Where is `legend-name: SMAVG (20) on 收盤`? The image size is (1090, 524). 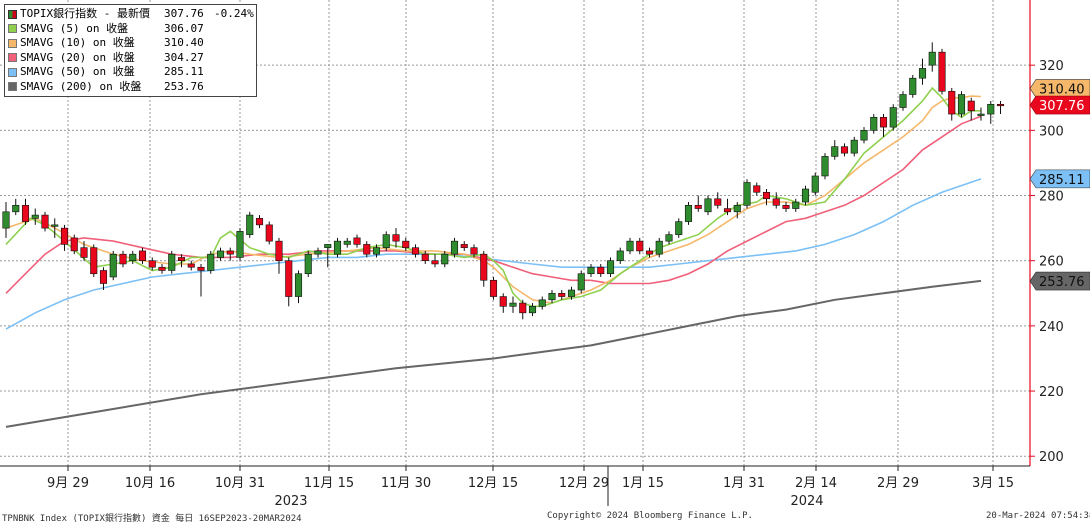
legend-name: SMAVG (20) on 收盤 is located at coordinates (77, 57).